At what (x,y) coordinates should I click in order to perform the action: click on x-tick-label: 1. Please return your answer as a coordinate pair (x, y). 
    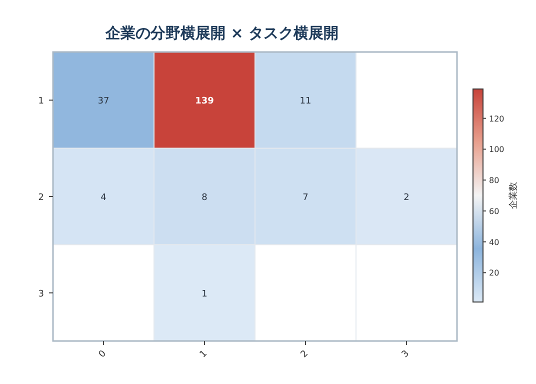
    Looking at the image, I should click on (204, 354).